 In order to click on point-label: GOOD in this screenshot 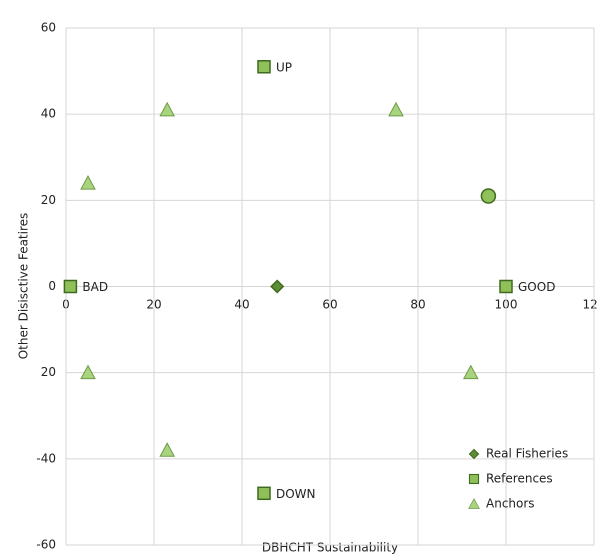, I will do `click(536, 287)`.